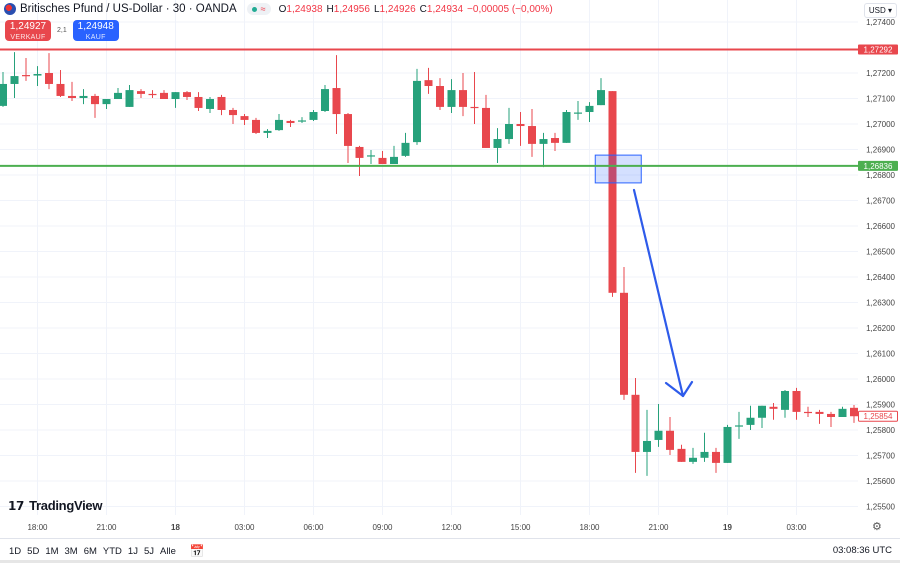 Image resolution: width=900 pixels, height=563 pixels. I want to click on price-tick-label: 1,25500, so click(880, 507).